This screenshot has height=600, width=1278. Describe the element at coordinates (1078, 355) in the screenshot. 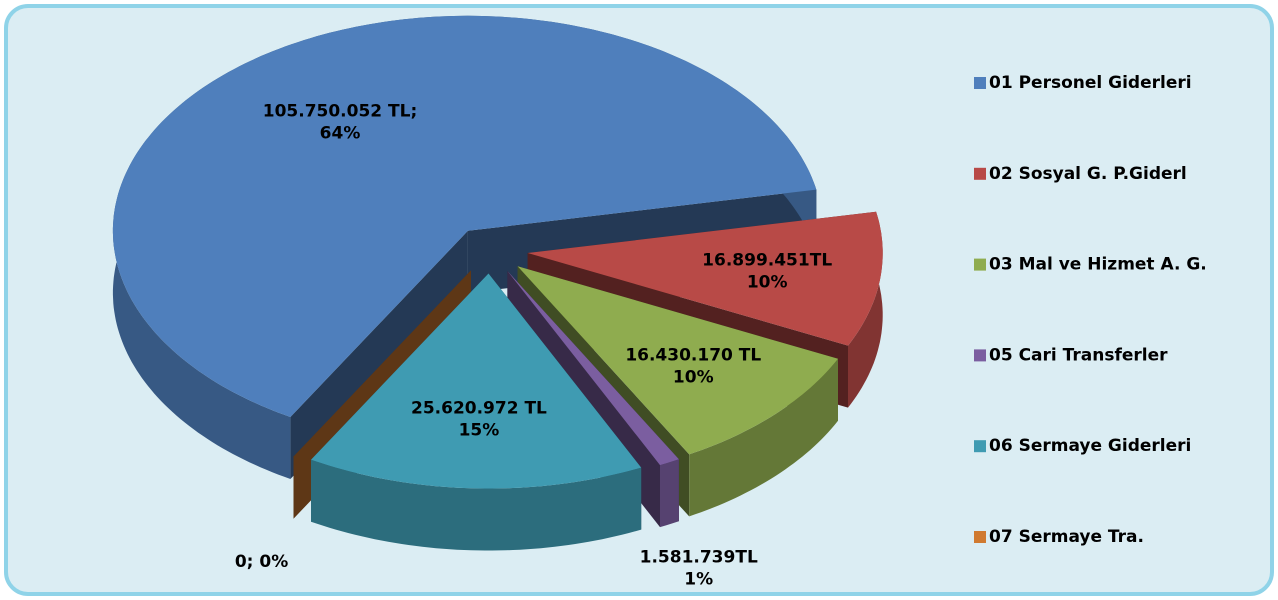

I see `legend-label: 05 Cari Transferler` at that location.